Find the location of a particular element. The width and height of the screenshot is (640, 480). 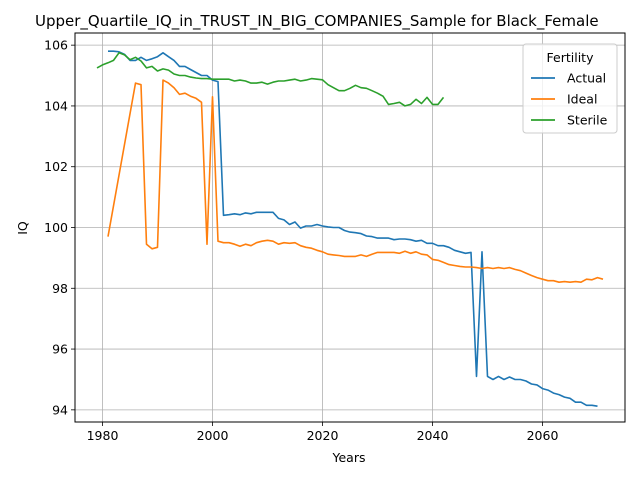

y-tick-label: 96 is located at coordinates (60, 349).